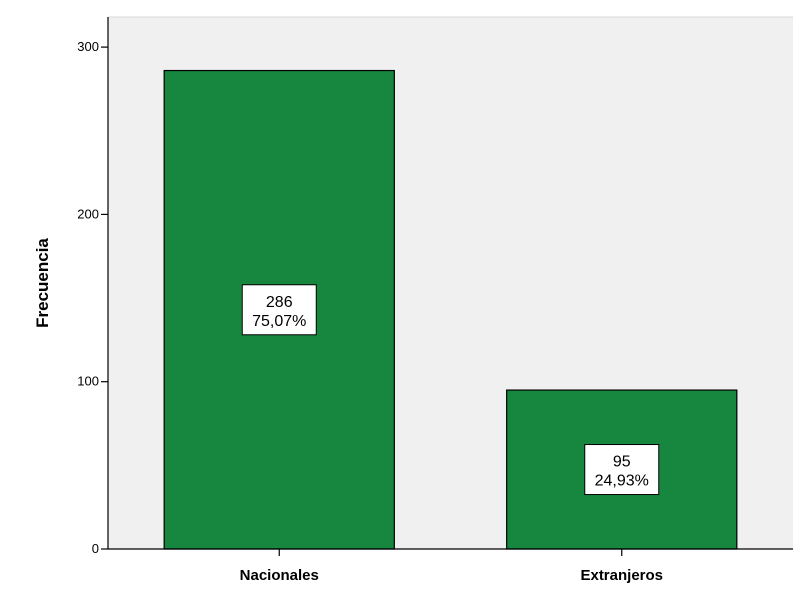 The image size is (793, 595). I want to click on data-label-percent: 24,93%, so click(622, 481).